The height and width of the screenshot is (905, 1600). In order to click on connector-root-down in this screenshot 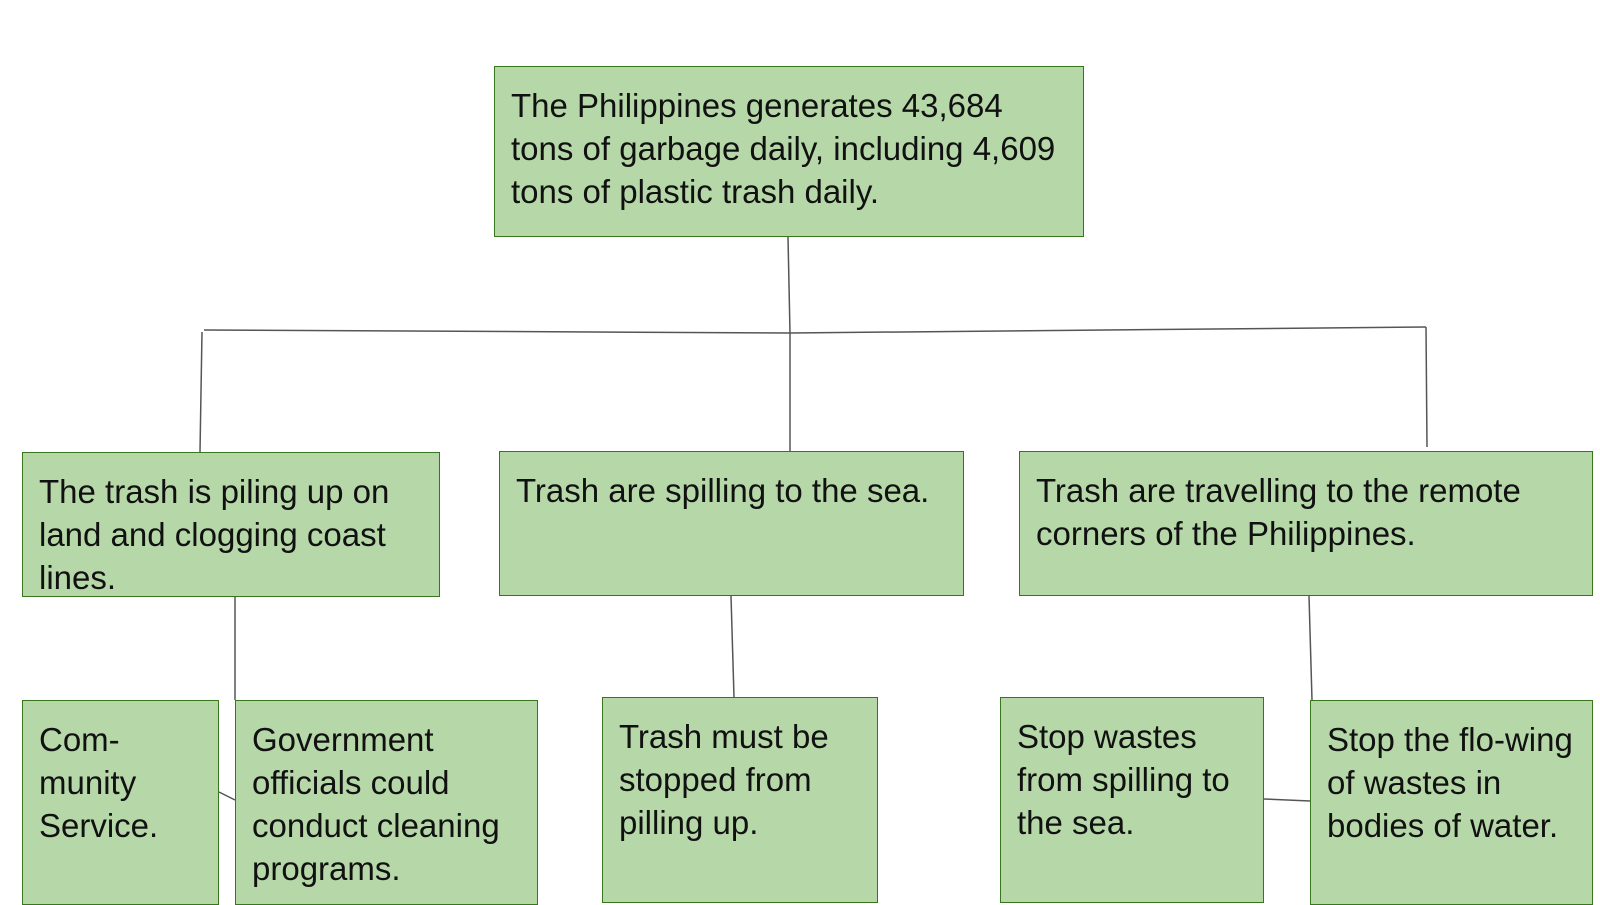, I will do `click(789, 285)`.